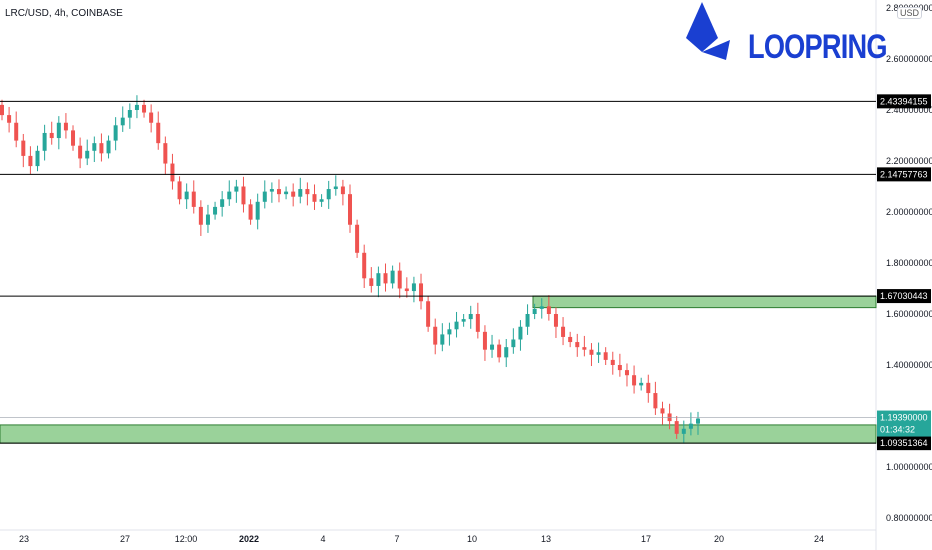 This screenshot has height=550, width=932. Describe the element at coordinates (909, 467) in the screenshot. I see `y-tick-label: 1.00000000` at that location.